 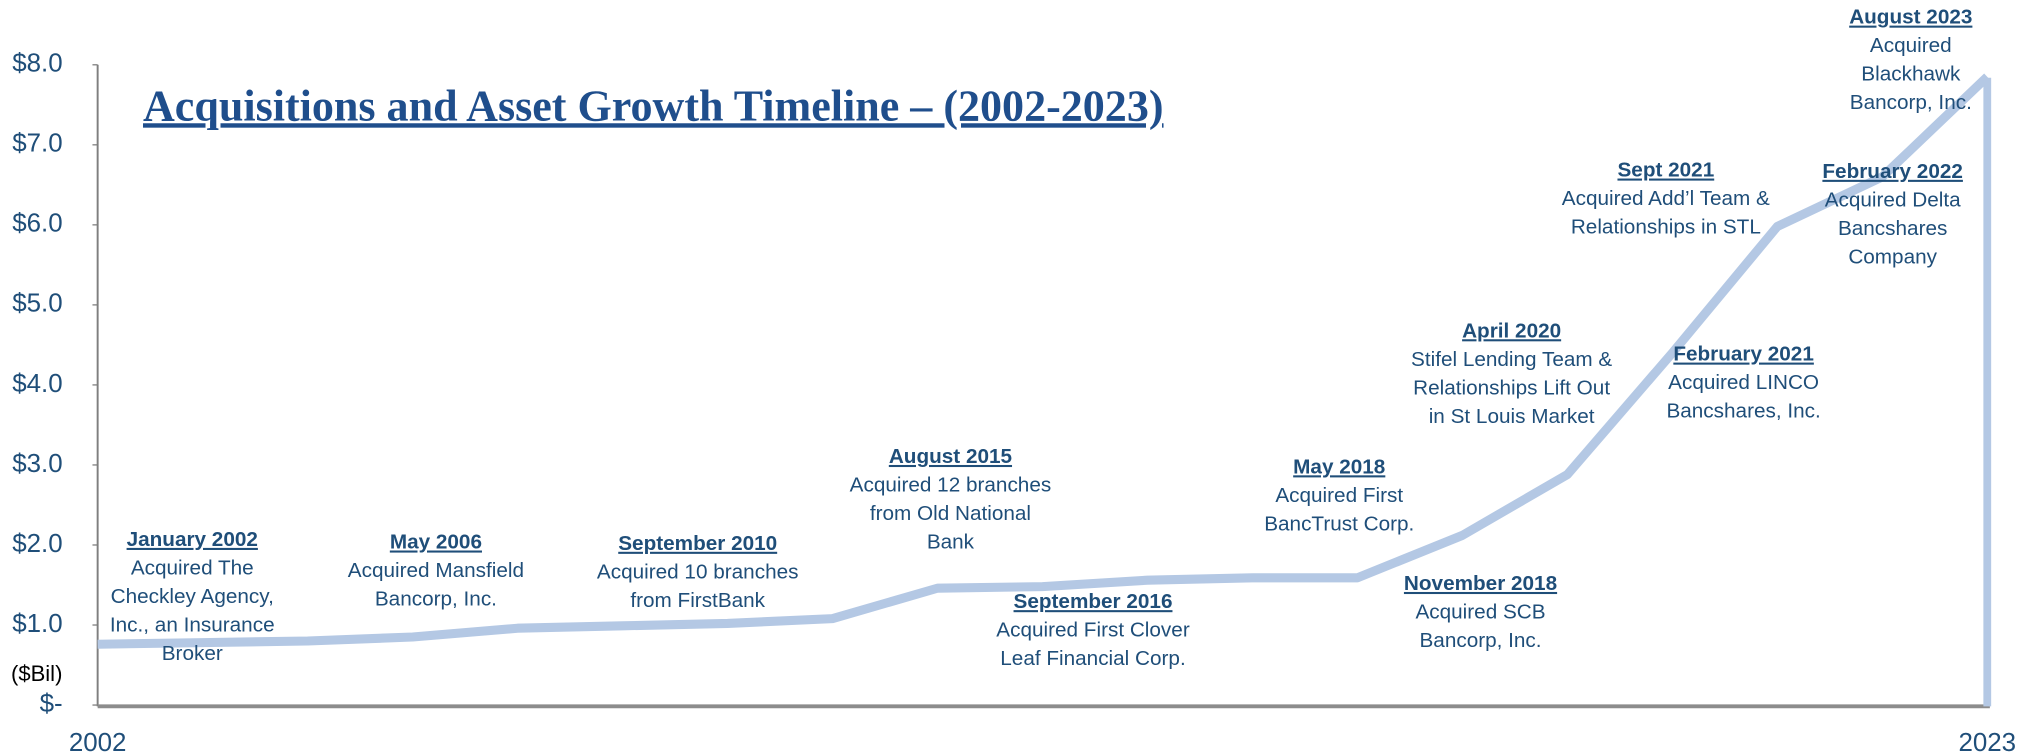 I want to click on annotation-text: Acquired First Clover, so click(x=1093, y=630).